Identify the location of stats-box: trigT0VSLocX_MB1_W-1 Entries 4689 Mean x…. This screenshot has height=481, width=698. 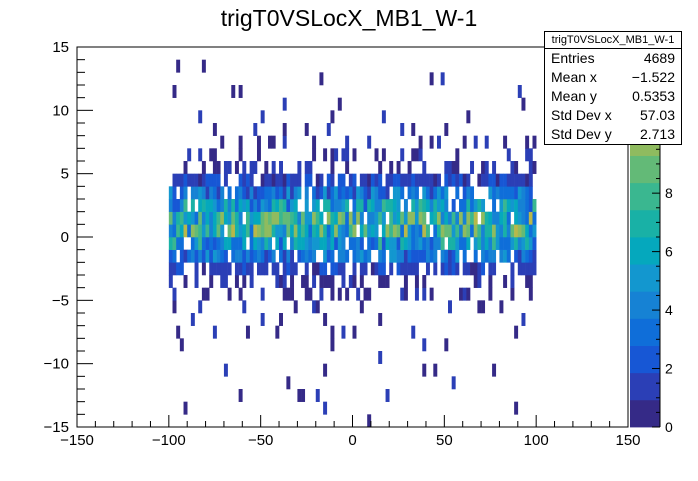
(613, 88).